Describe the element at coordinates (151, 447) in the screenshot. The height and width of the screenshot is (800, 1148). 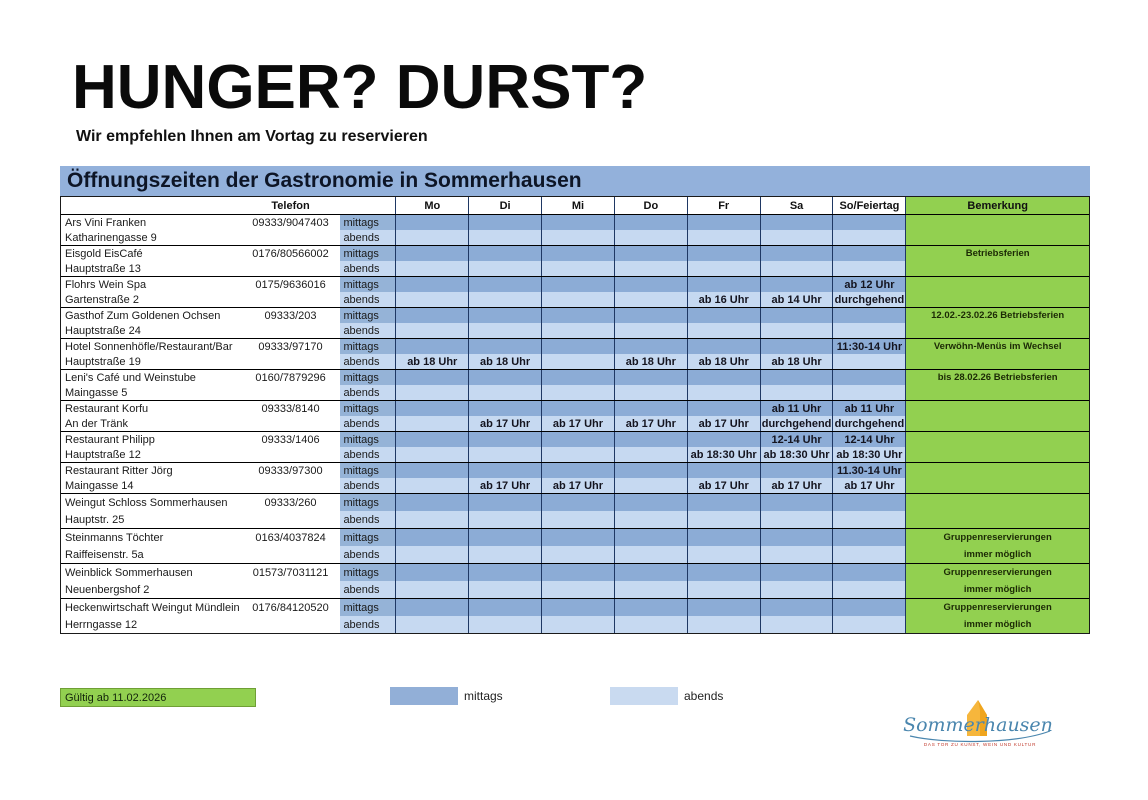
I see `restaurant-name-column: Restaurant Philipp Hauptstraße 12` at that location.